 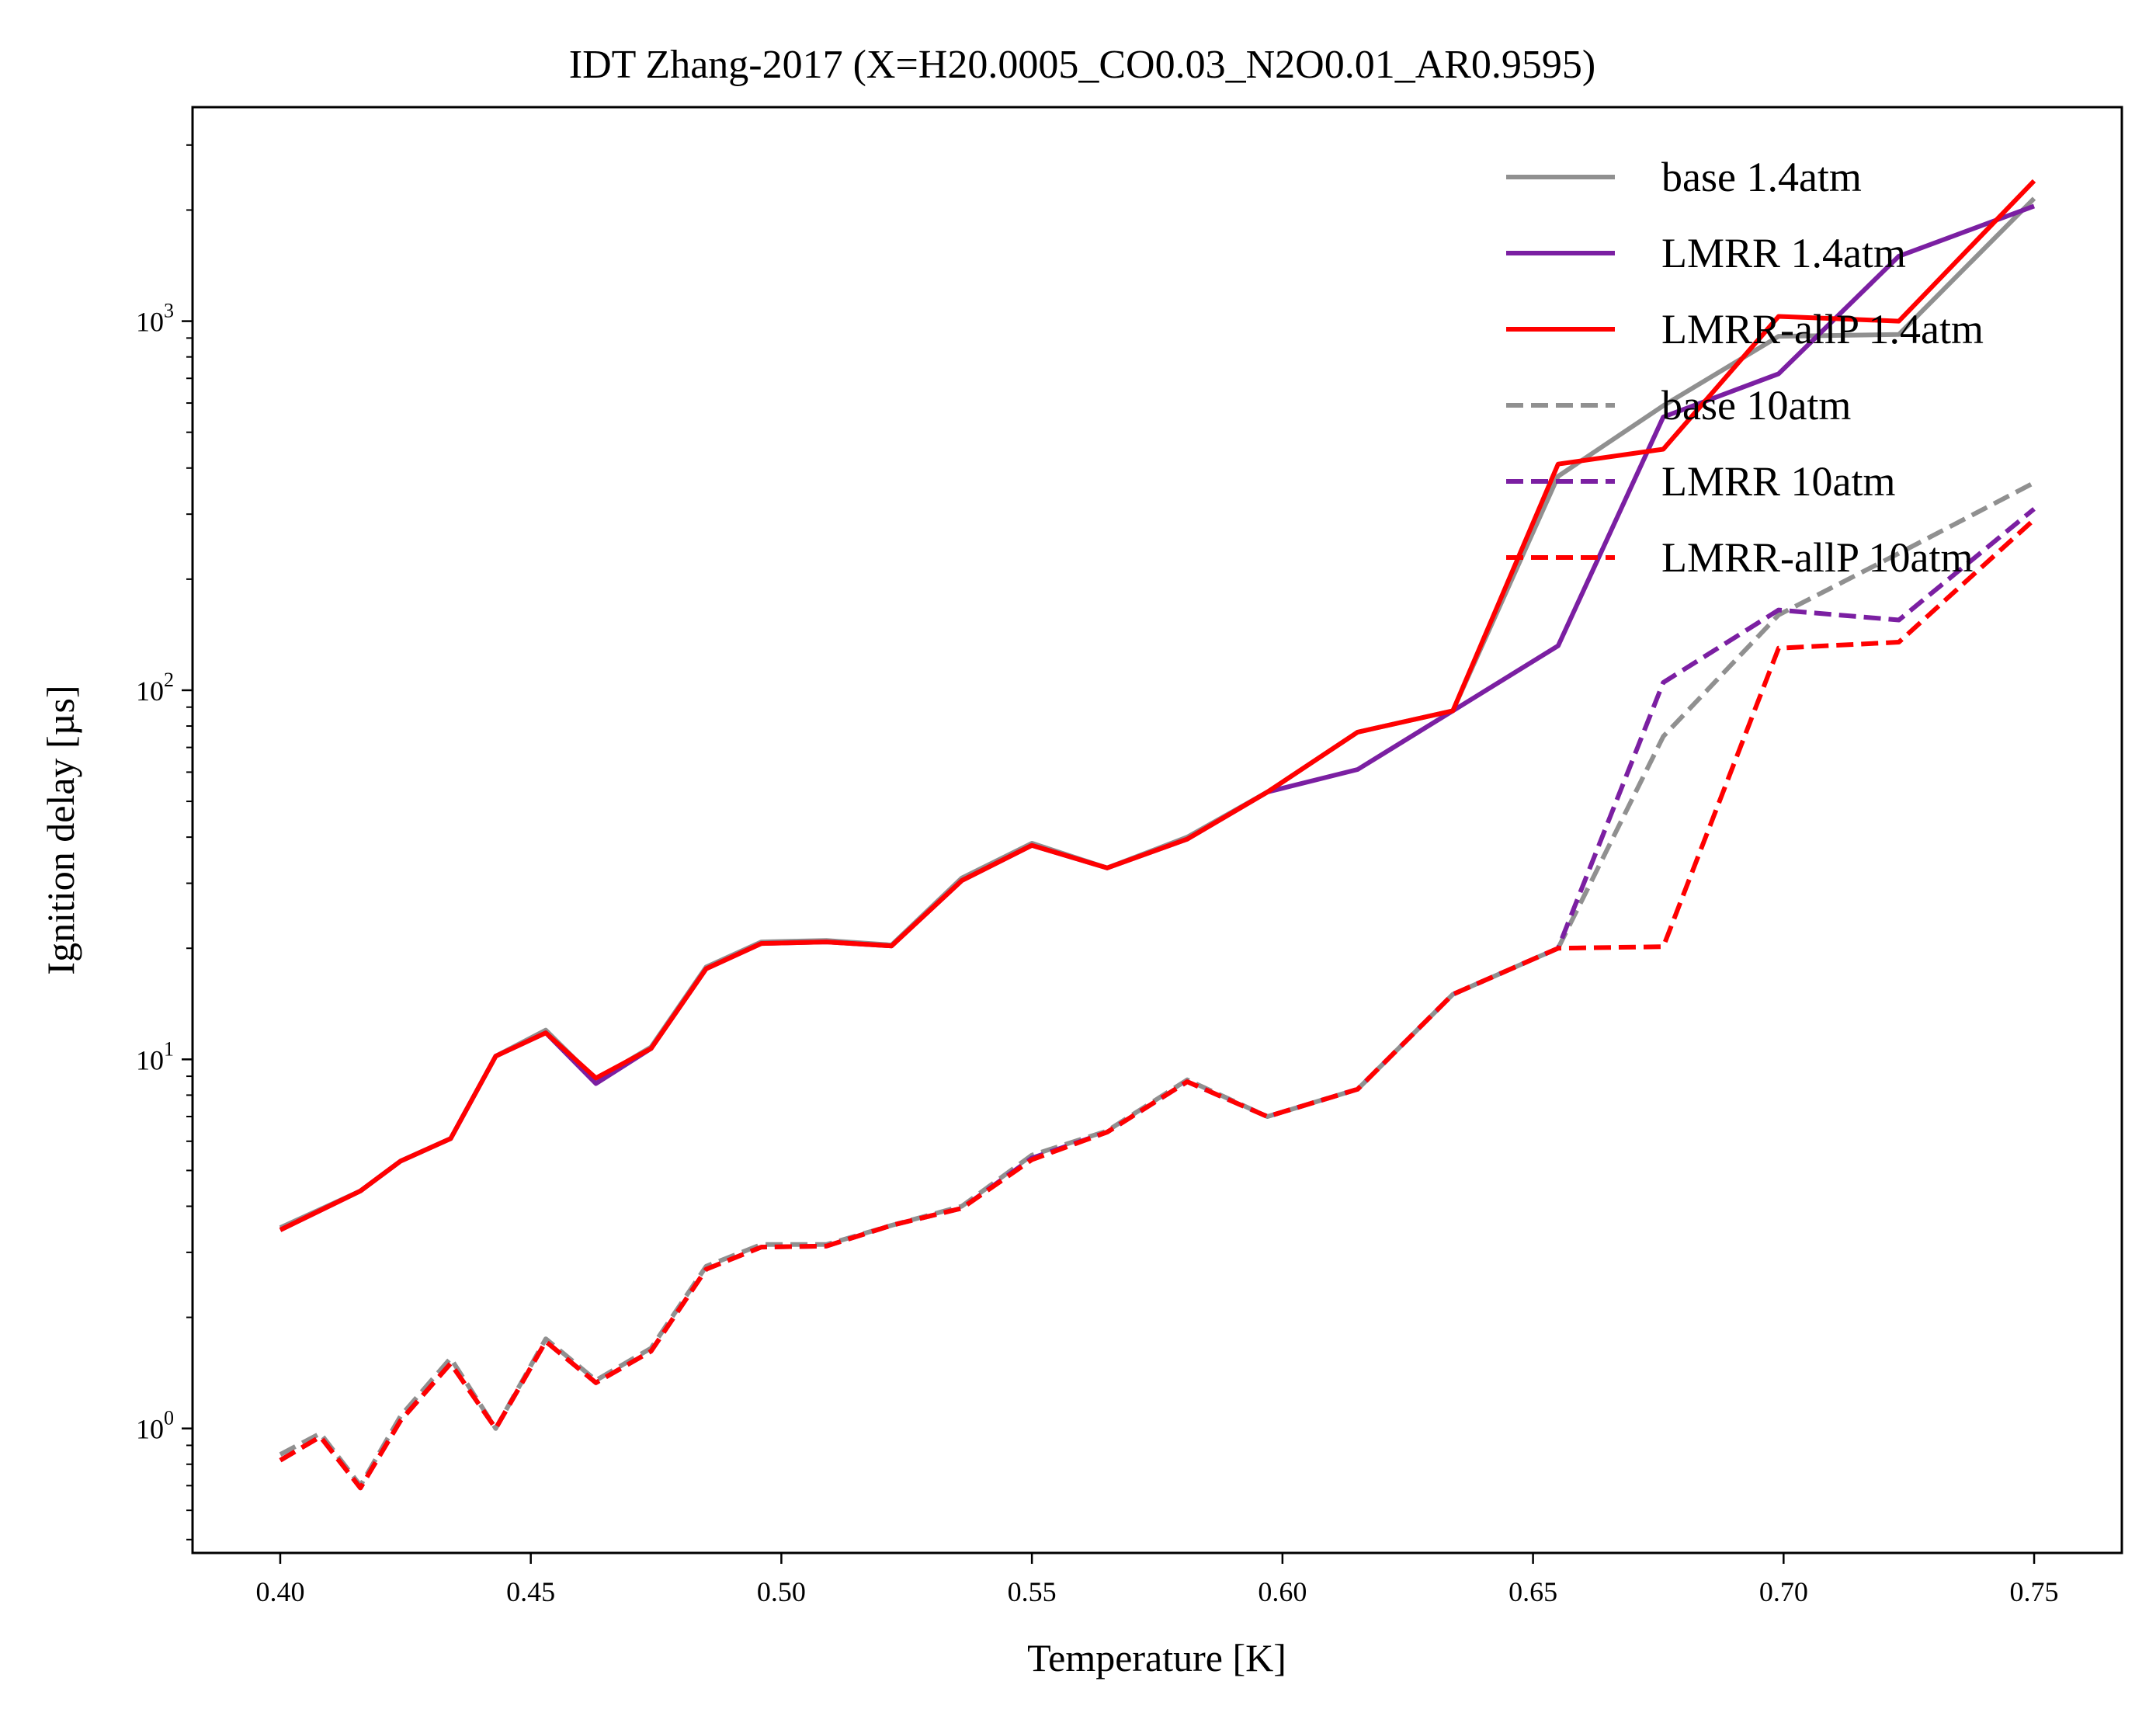 What do you see at coordinates (155, 1056) in the screenshot?
I see `y-tick-label: 10¹` at bounding box center [155, 1056].